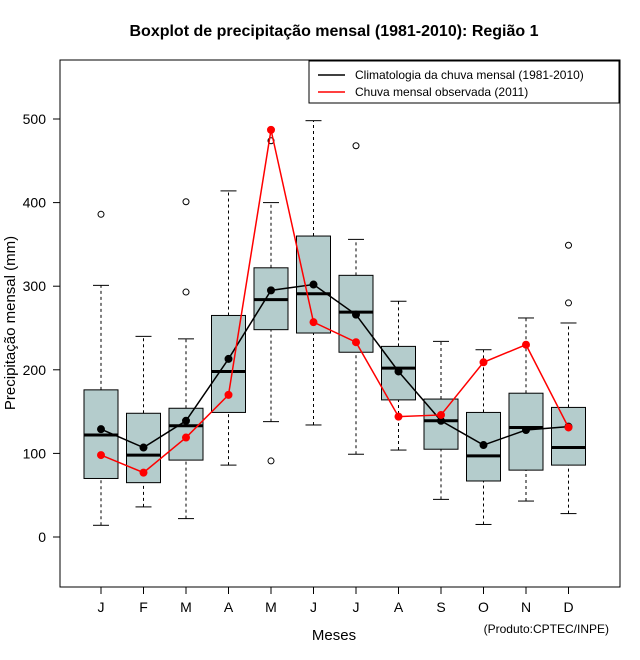 This screenshot has width=640, height=660. Describe the element at coordinates (42, 537) in the screenshot. I see `y-tick-label: 0` at that location.